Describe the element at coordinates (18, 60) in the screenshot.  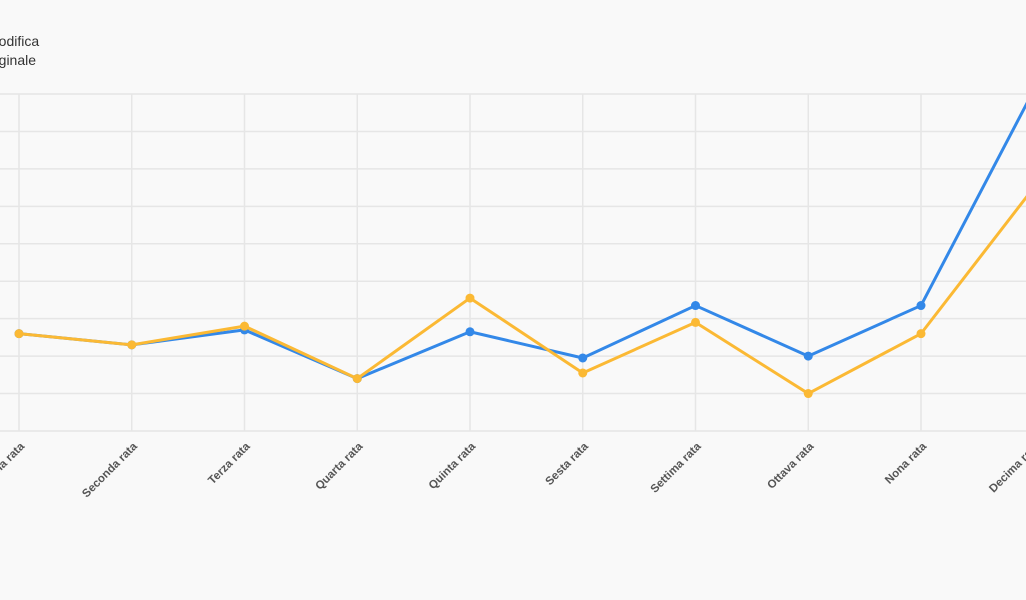
I see `legend-item-originale: Originale` at that location.